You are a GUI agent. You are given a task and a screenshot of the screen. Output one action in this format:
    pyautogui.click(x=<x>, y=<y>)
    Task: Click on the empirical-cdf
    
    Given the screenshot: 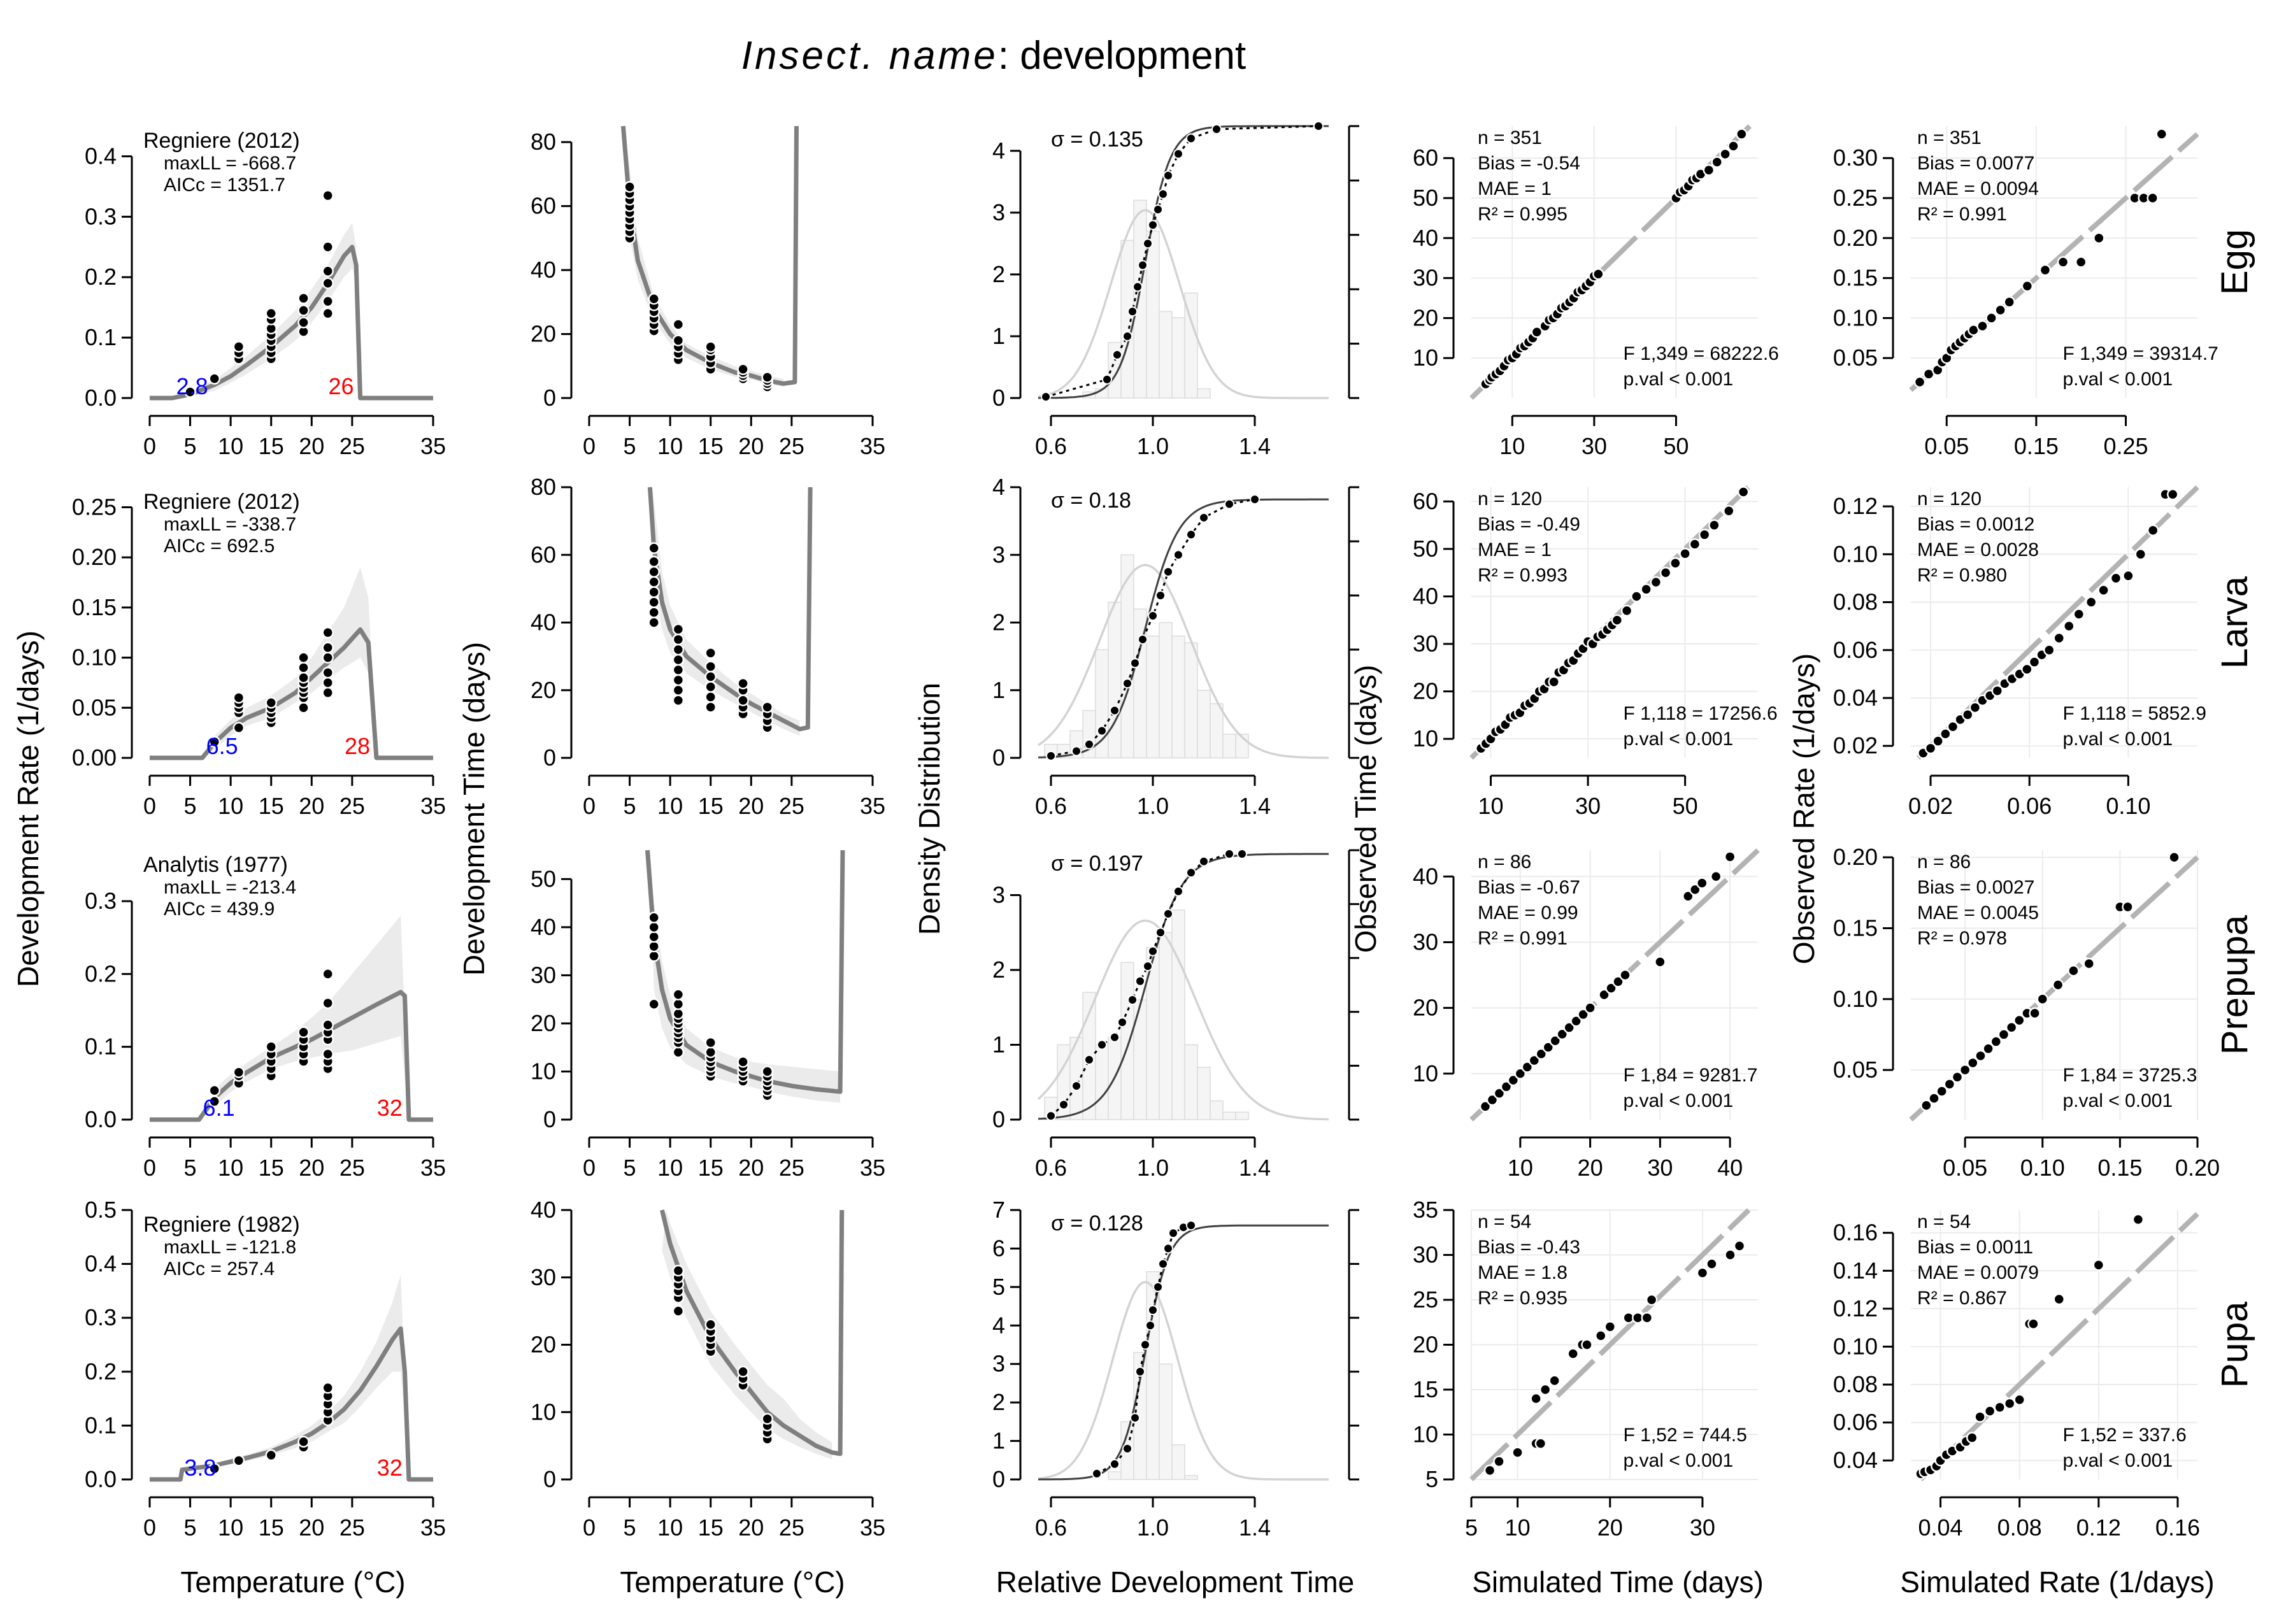 What is the action you would take?
    pyautogui.click(x=1182, y=261)
    